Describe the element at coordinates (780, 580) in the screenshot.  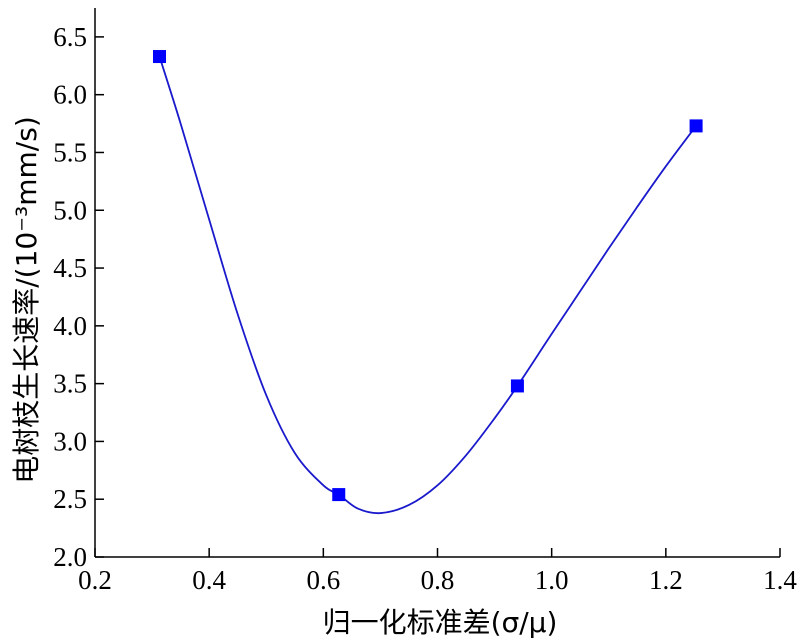
I see `x-tick-label: 1.4` at that location.